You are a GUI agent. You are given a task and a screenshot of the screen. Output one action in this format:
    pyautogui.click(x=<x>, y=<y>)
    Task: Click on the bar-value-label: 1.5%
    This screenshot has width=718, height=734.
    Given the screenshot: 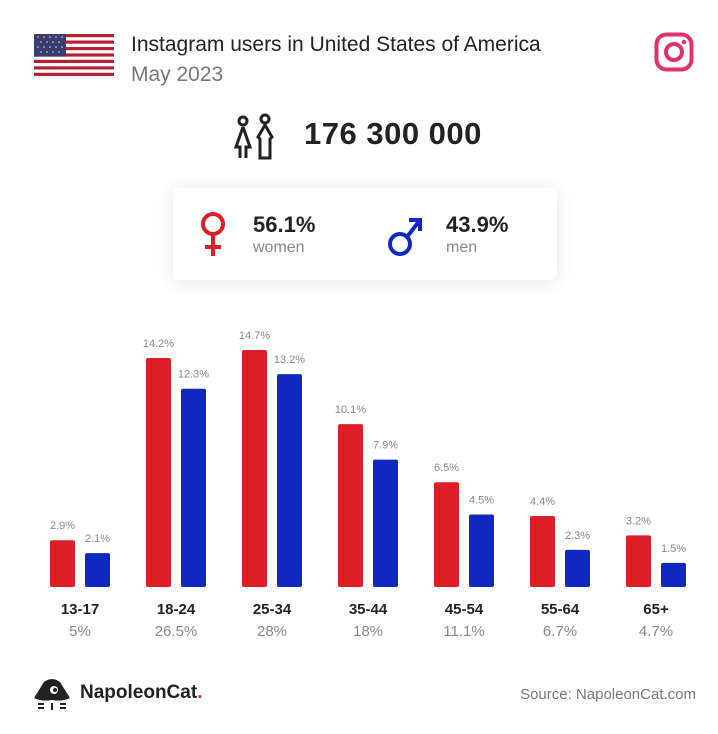 What is the action you would take?
    pyautogui.click(x=673, y=549)
    